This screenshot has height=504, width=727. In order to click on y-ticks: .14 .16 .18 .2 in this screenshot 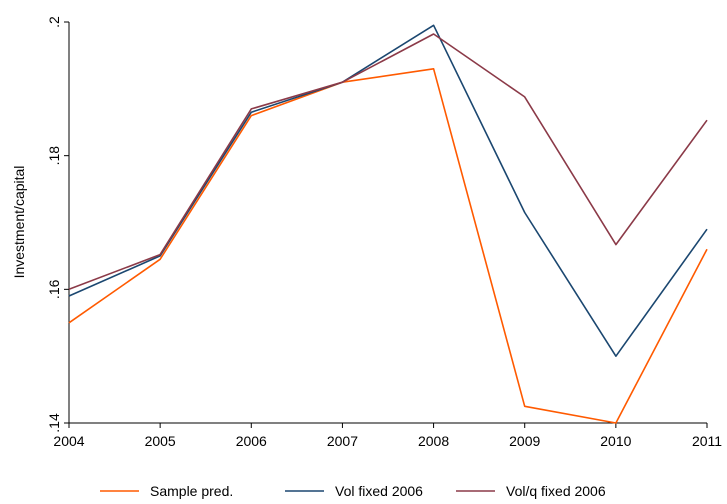, I will do `click(57, 224)`.